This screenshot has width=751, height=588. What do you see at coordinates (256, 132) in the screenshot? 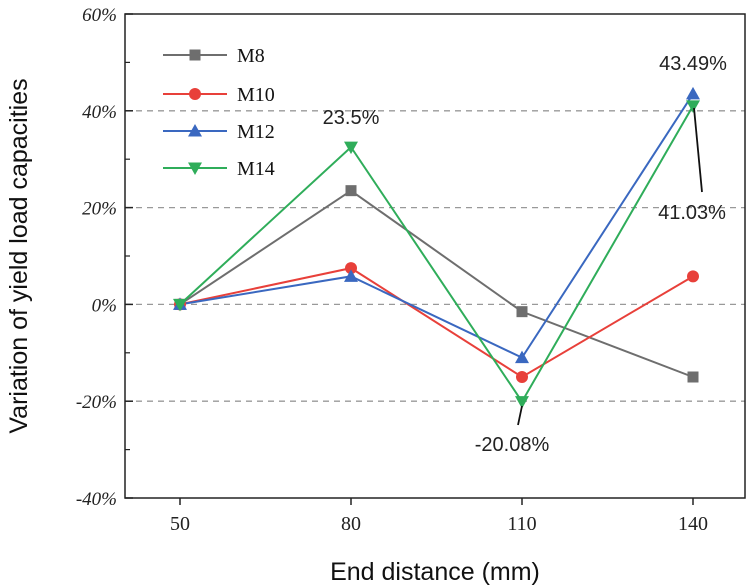
I see `legend-label-m12: M12` at bounding box center [256, 132].